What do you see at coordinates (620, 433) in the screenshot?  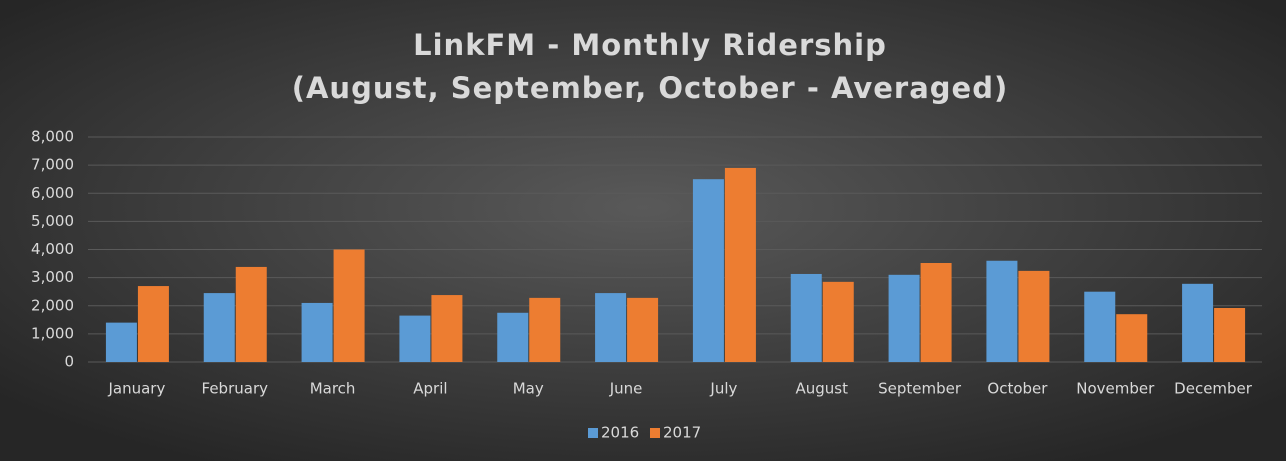 I see `legend-label: 2016` at bounding box center [620, 433].